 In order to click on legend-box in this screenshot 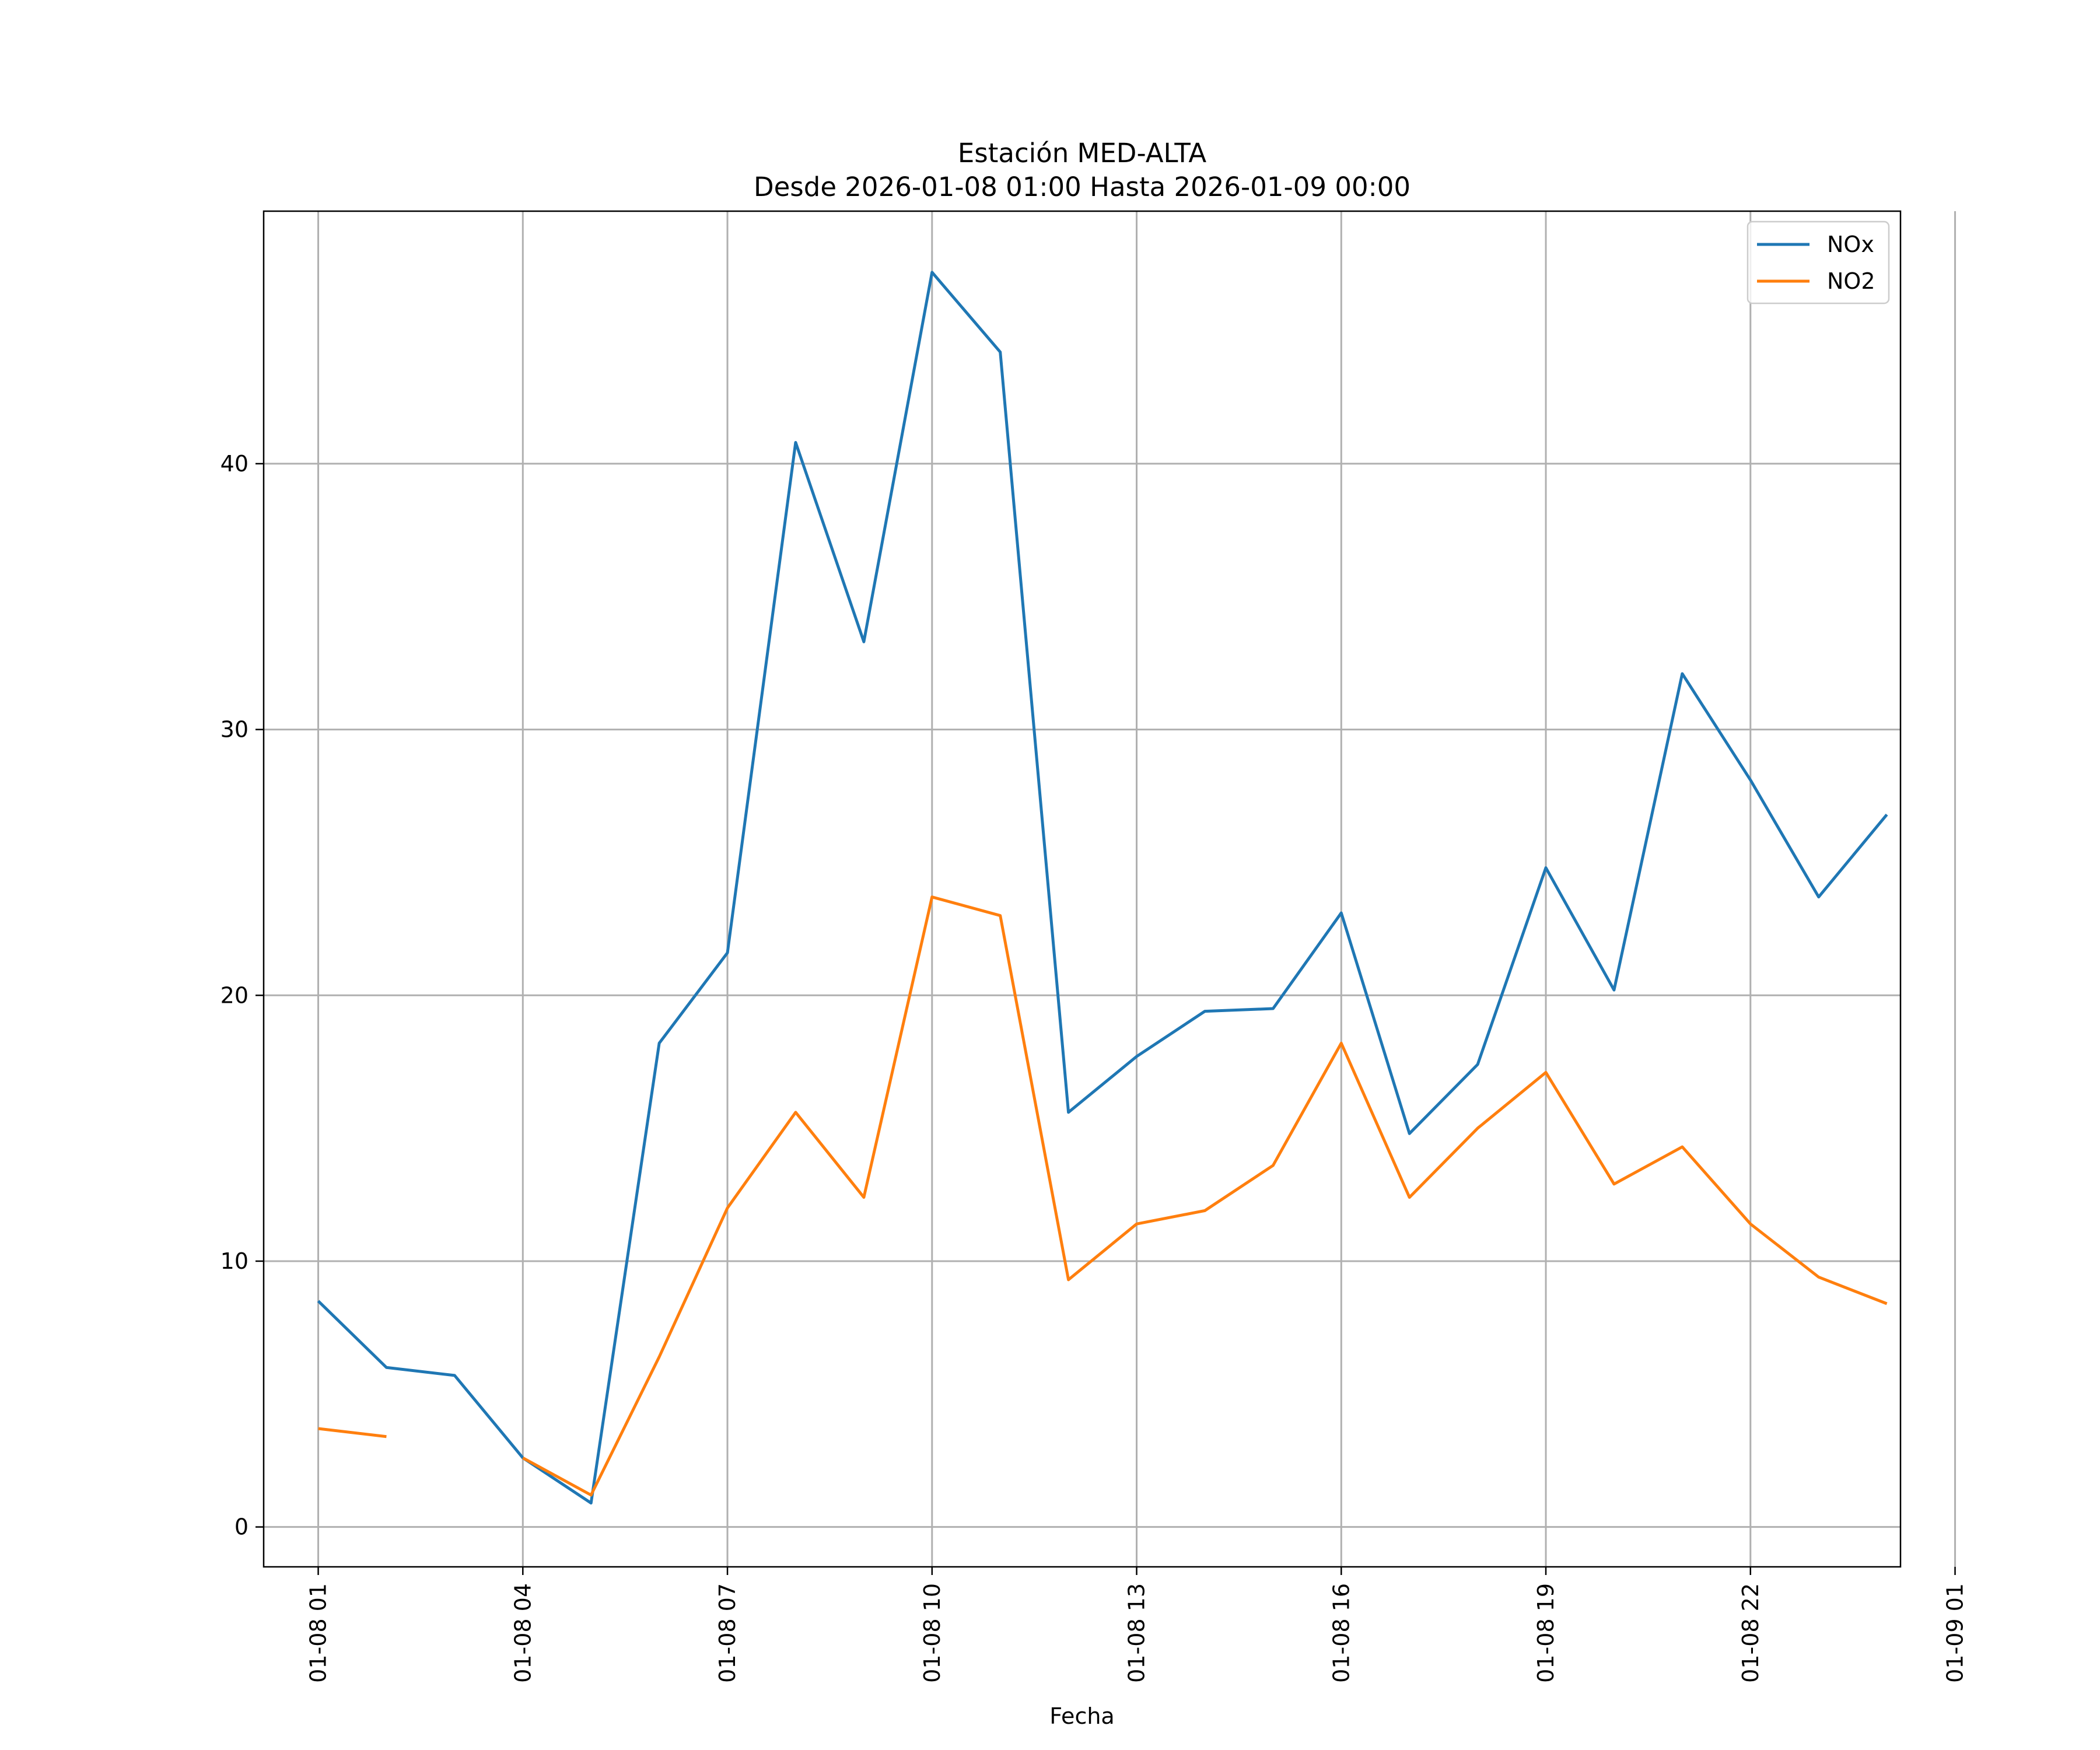, I will do `click(1818, 262)`.